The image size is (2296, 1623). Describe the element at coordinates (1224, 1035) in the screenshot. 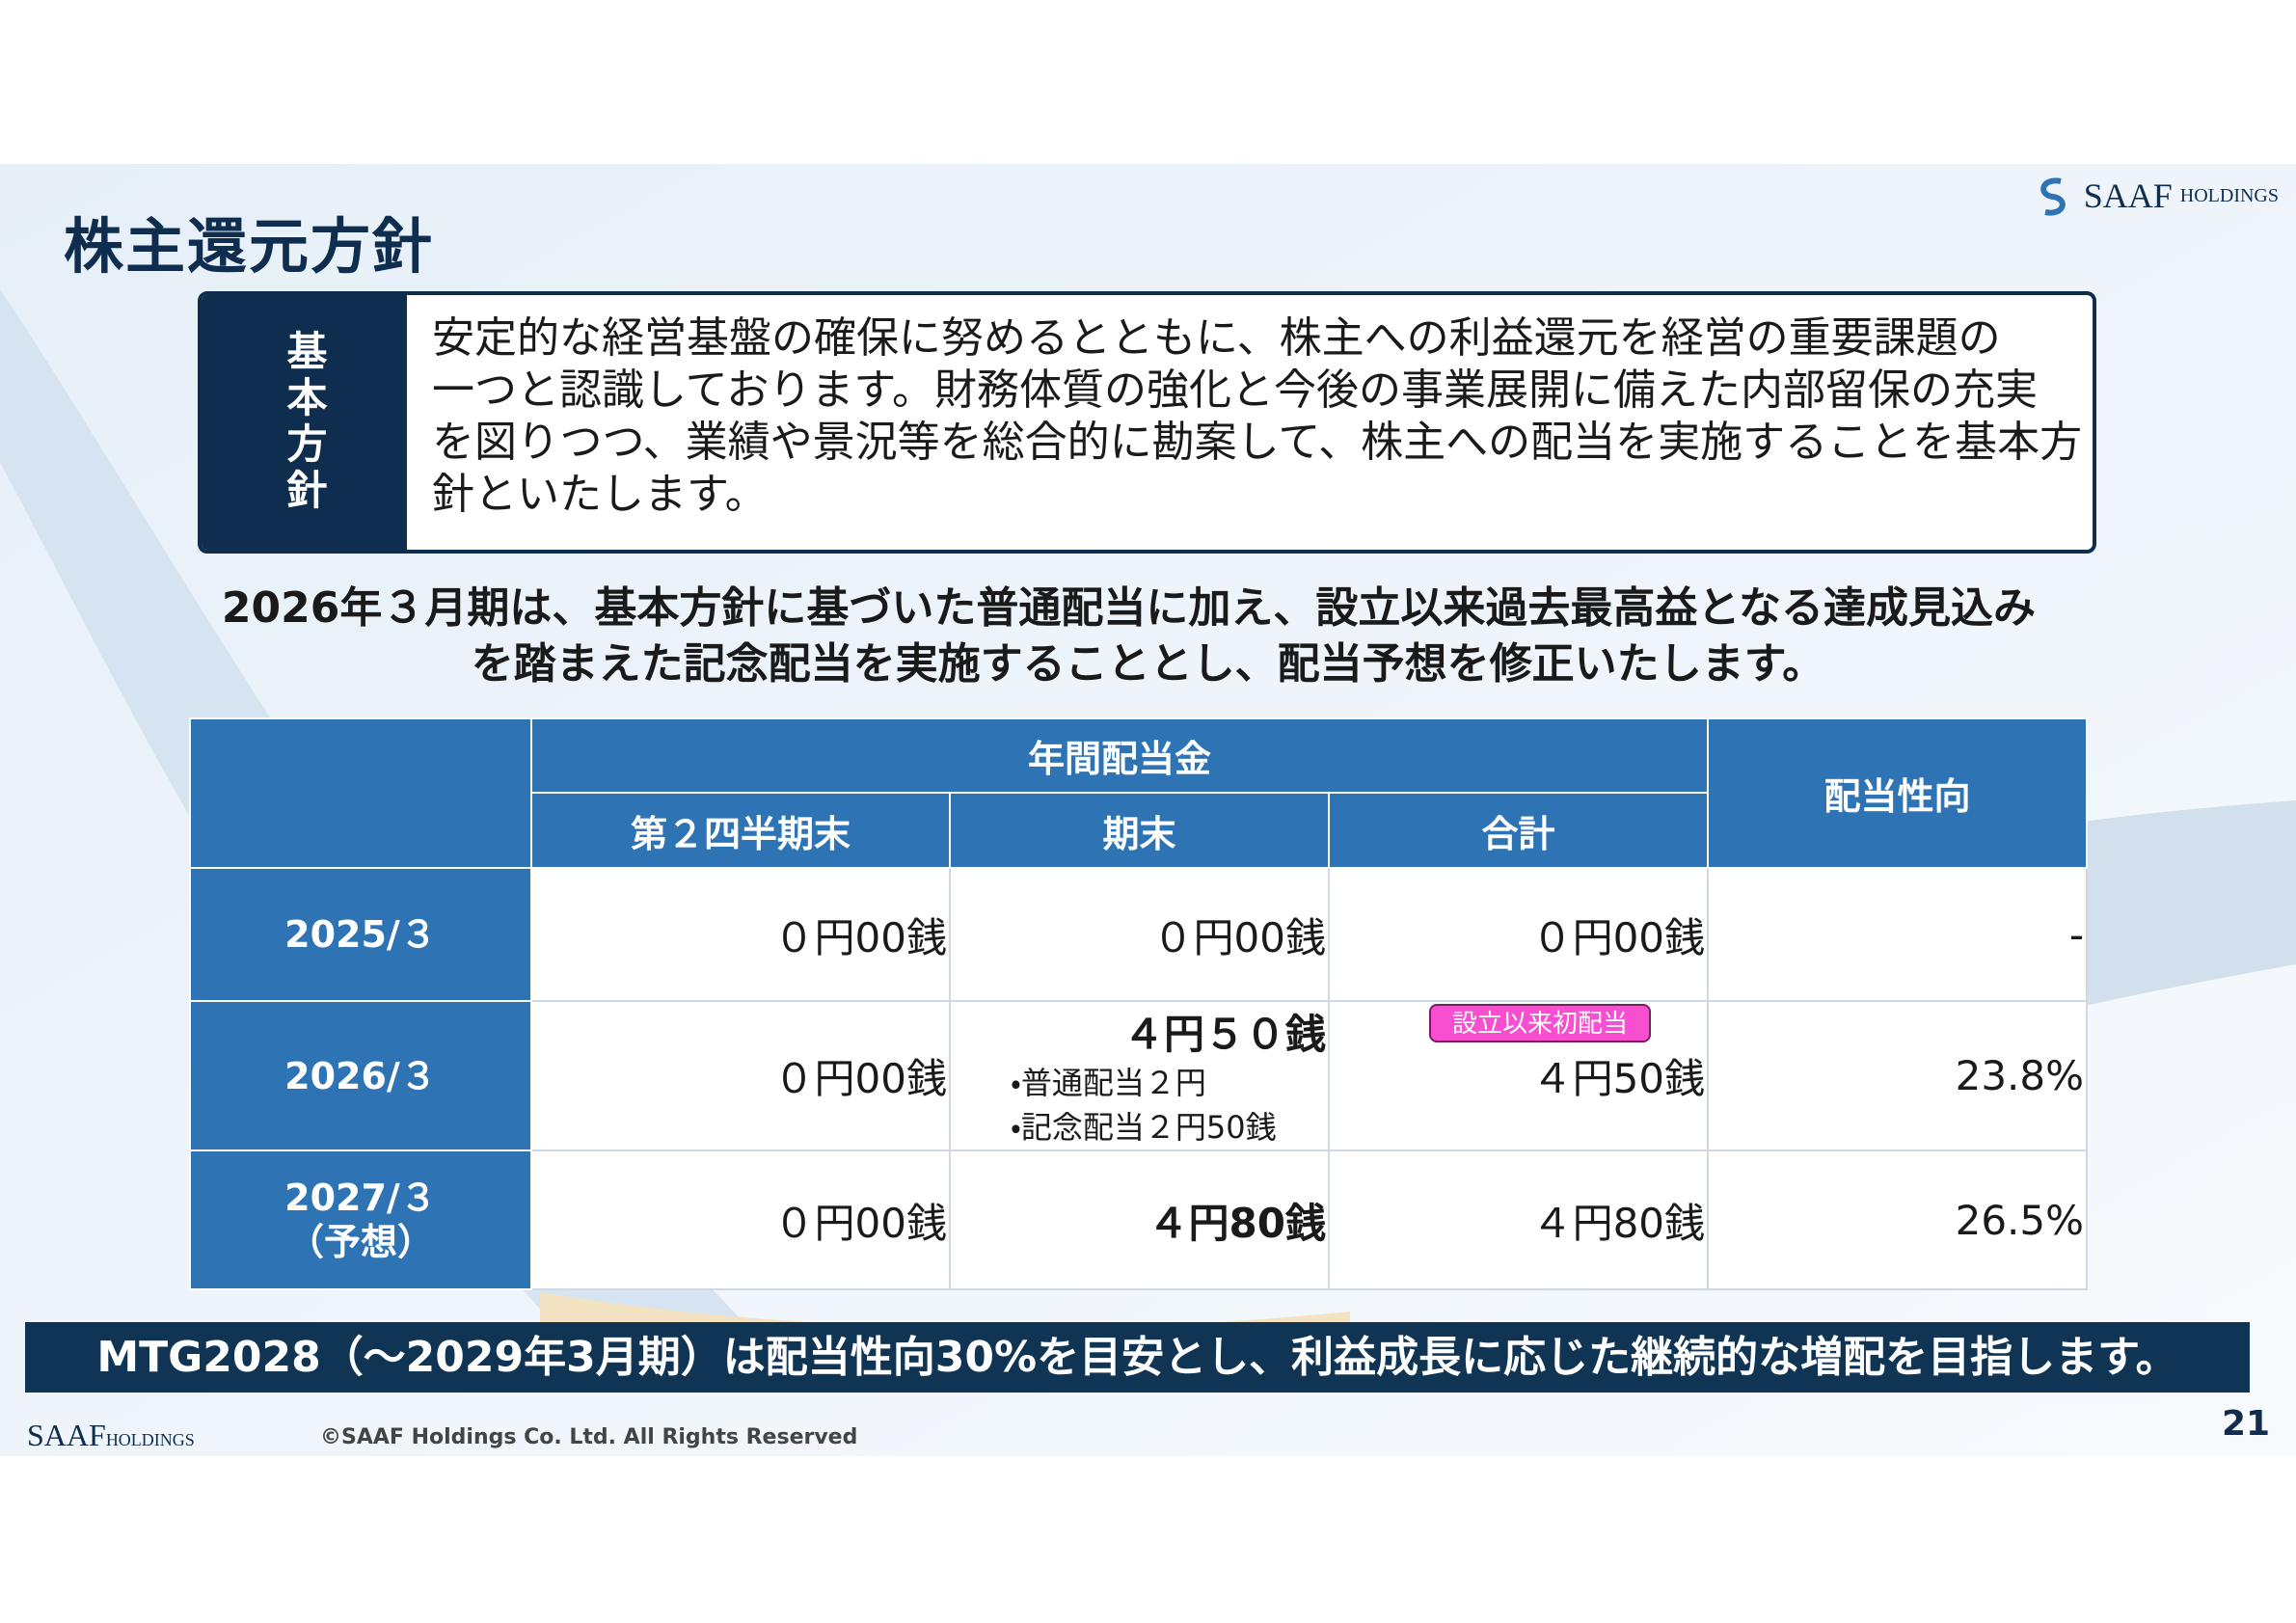

I see `cell-main: ４円５０銭` at that location.